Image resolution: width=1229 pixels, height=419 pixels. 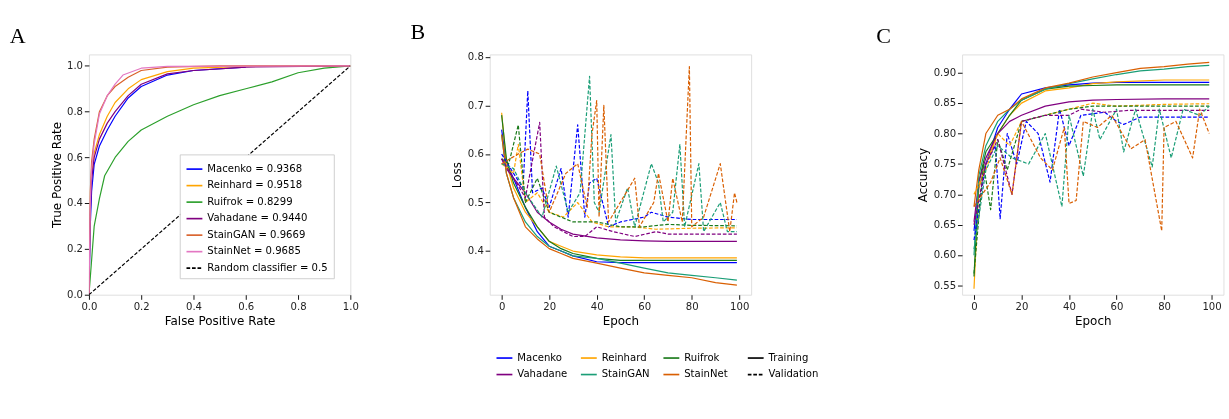 What do you see at coordinates (539, 357) in the screenshot?
I see `legend-label: Macenko` at bounding box center [539, 357].